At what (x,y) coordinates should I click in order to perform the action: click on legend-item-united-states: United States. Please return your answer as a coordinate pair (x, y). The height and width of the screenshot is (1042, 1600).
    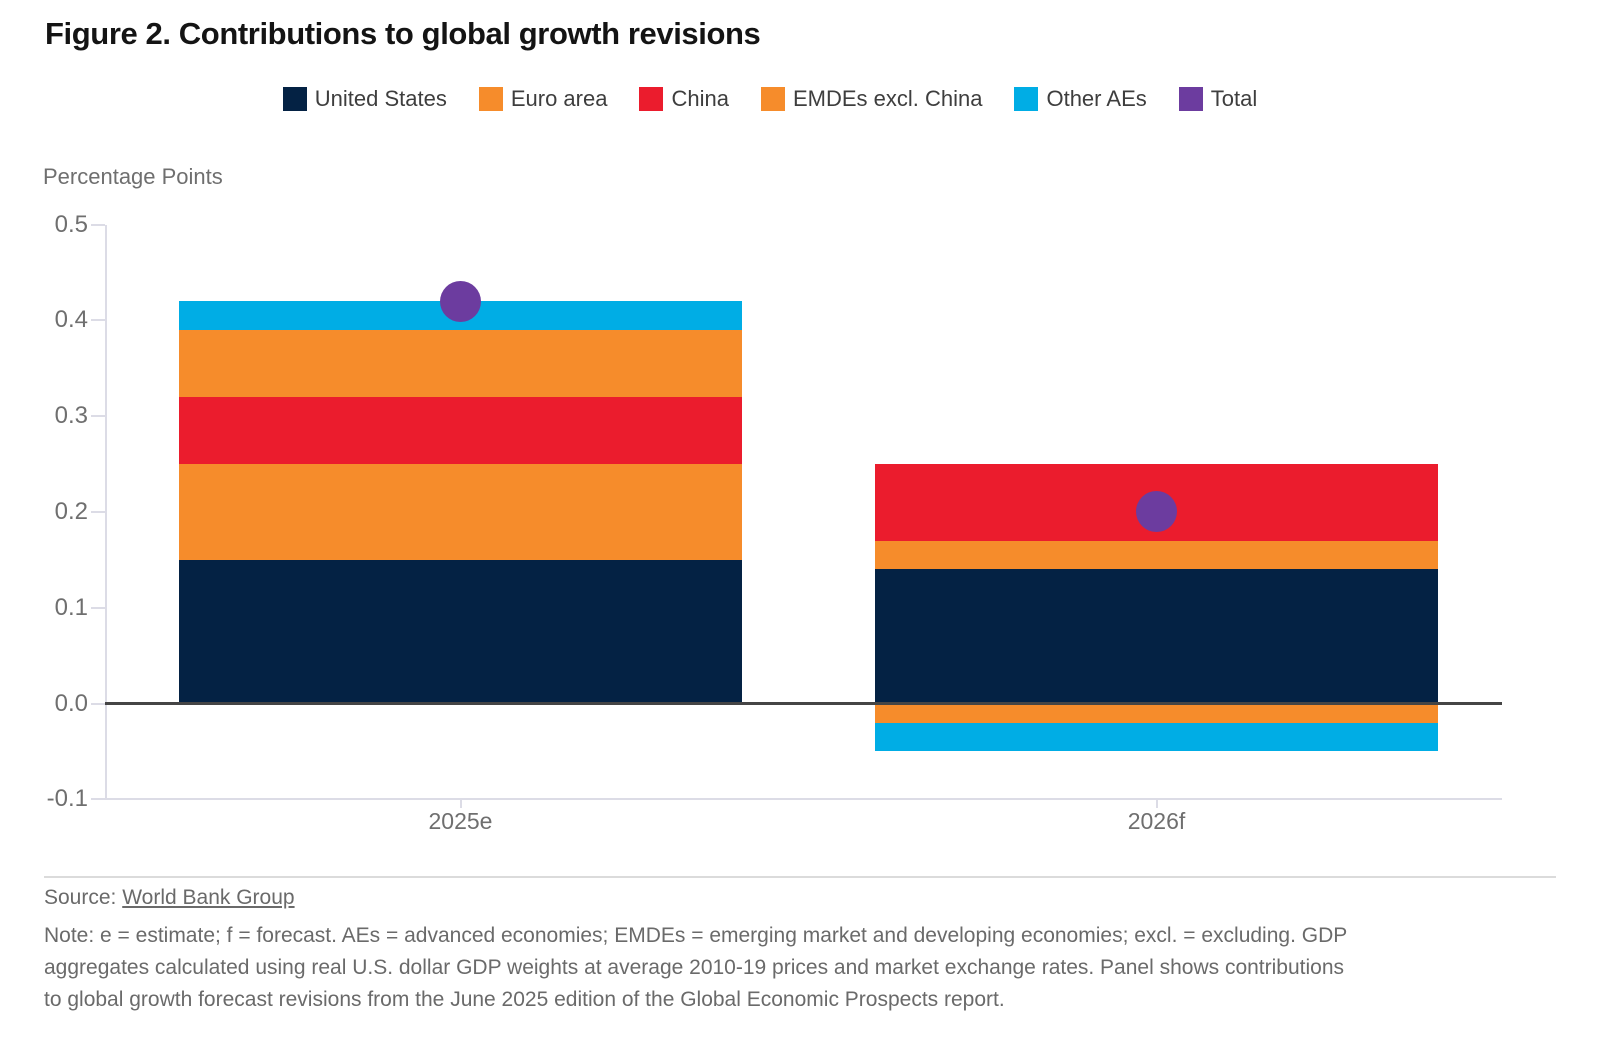
    Looking at the image, I should click on (364, 99).